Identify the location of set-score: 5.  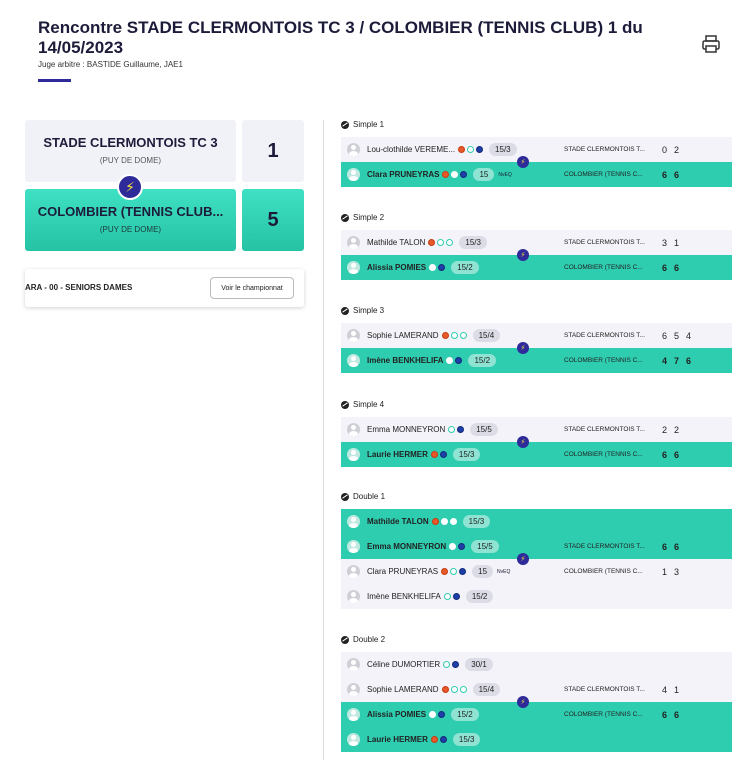
(677, 335).